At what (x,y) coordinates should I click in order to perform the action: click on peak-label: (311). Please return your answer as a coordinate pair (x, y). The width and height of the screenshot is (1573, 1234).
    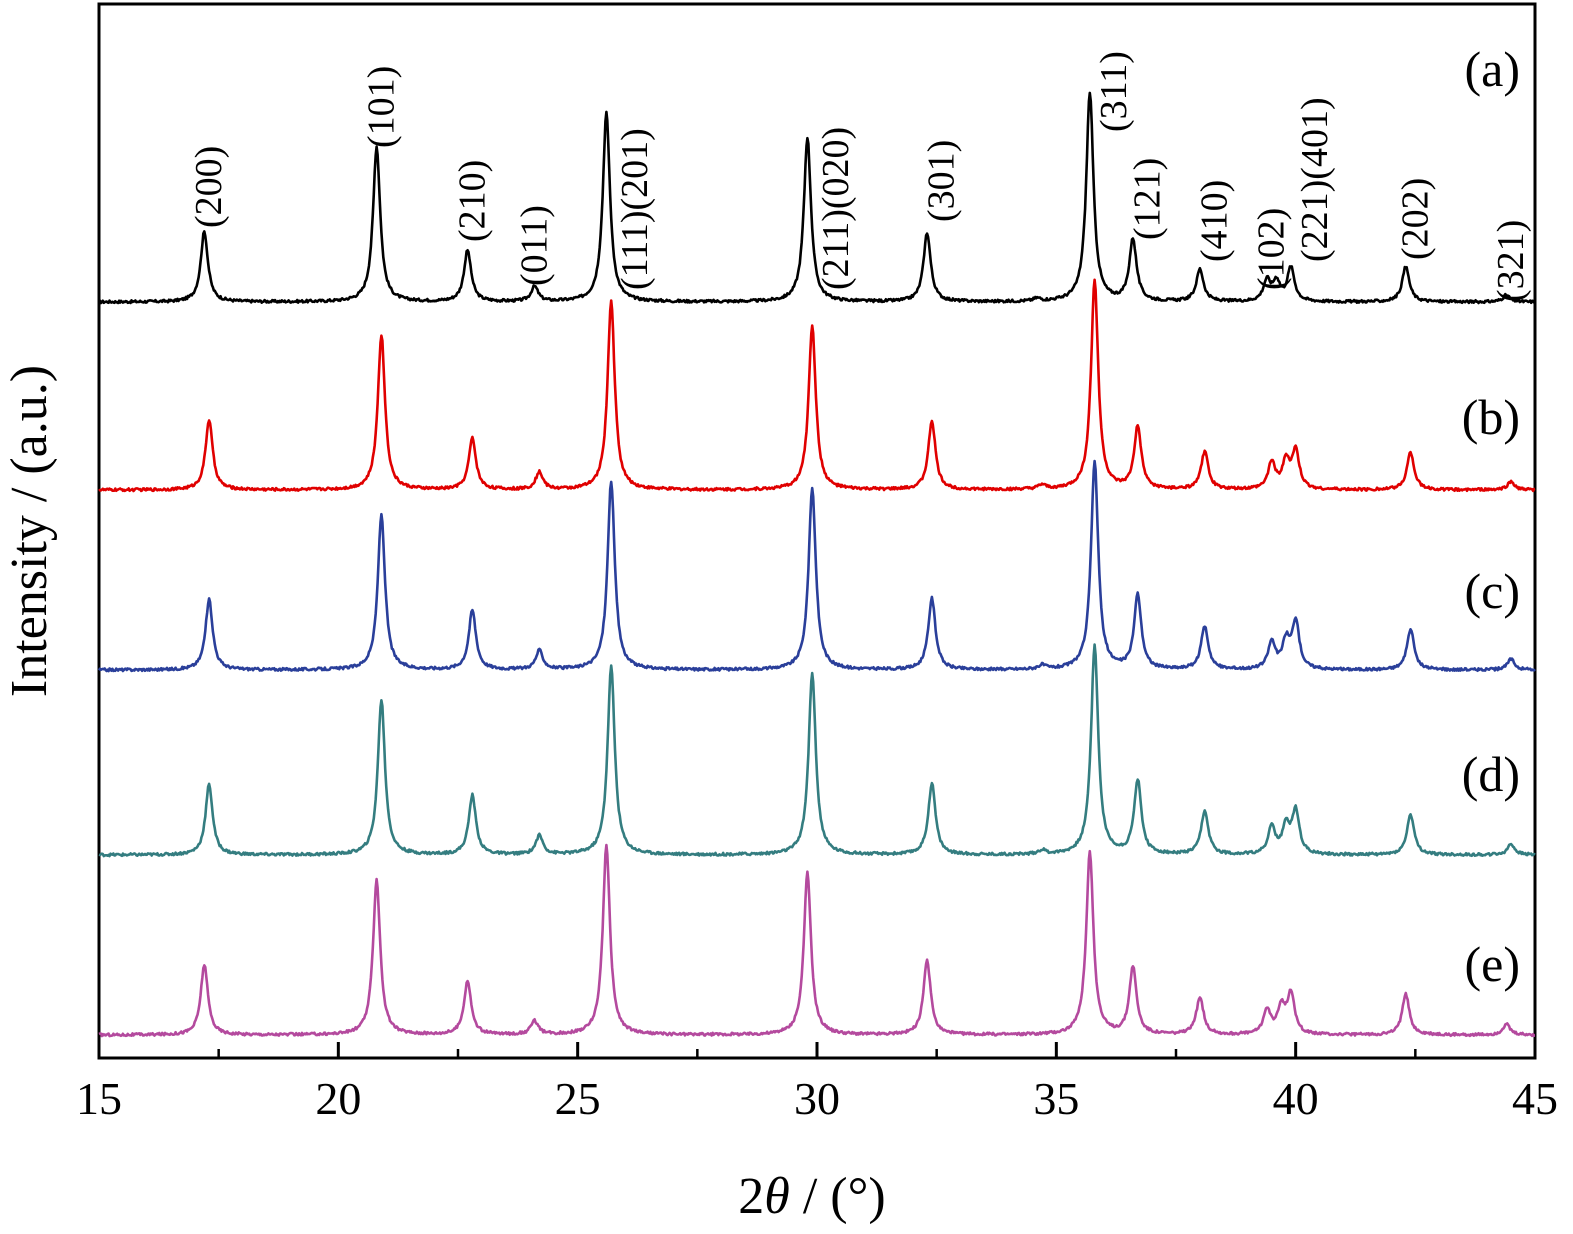
    Looking at the image, I should click on (1114, 91).